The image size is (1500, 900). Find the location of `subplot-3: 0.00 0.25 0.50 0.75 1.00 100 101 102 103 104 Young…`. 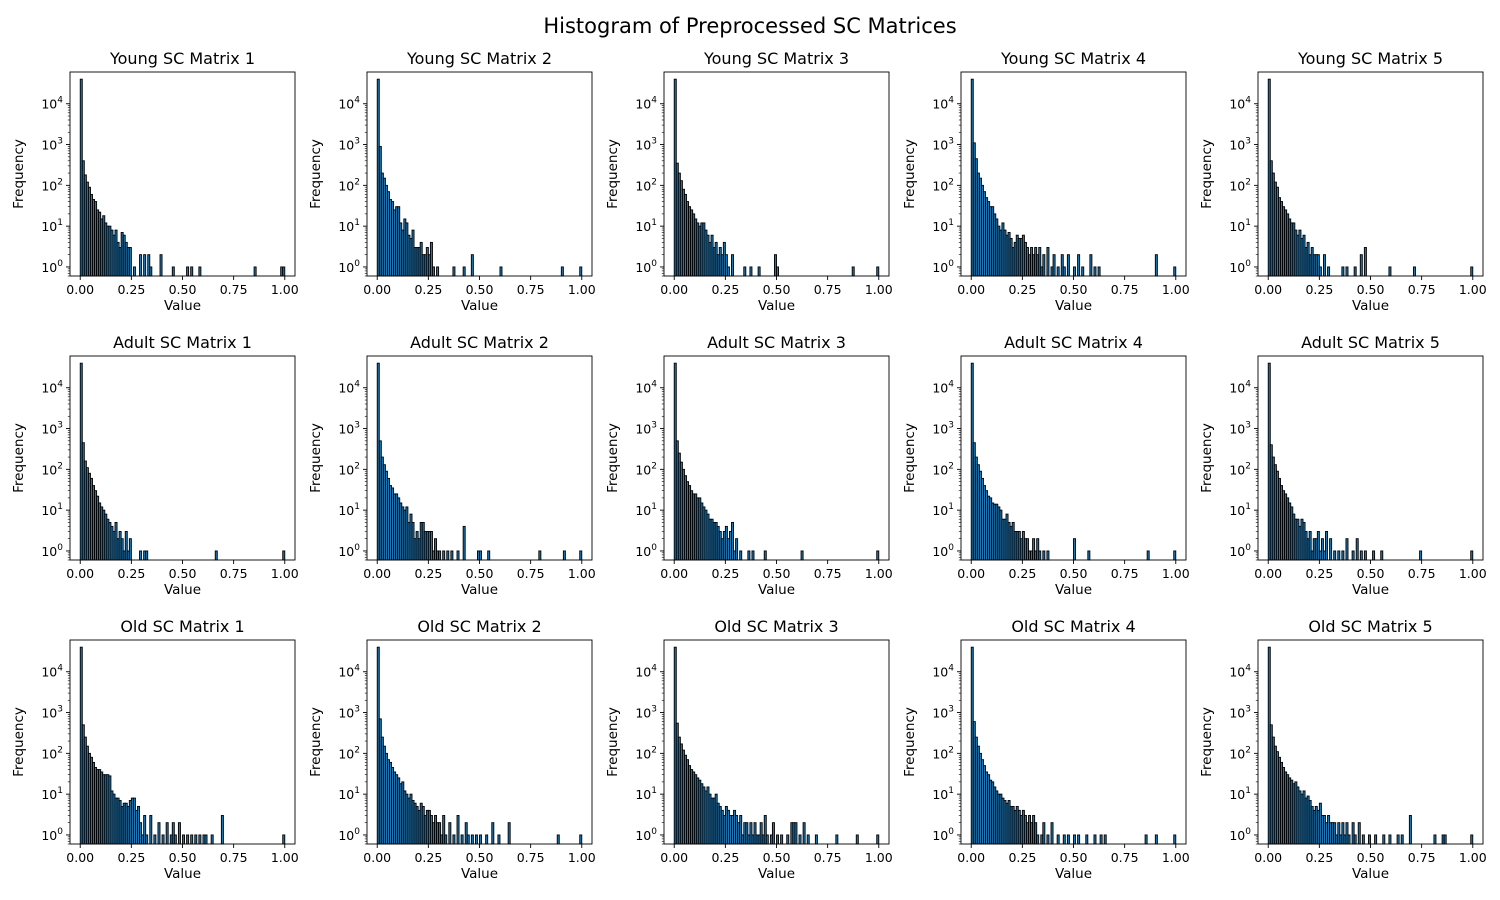

subplot-3: 0.00 0.25 0.50 0.75 1.00 100 101 102 103 104 Young… is located at coordinates (749, 181).